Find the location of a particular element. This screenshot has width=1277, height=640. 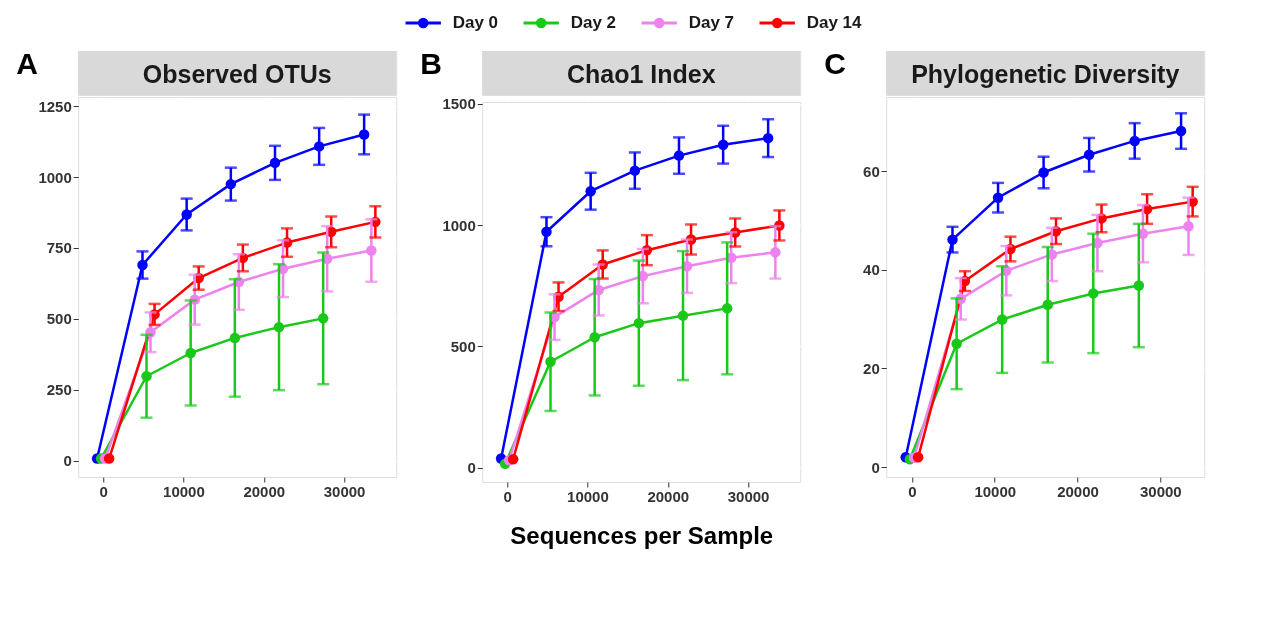

text: A is located at coordinates (27, 63).